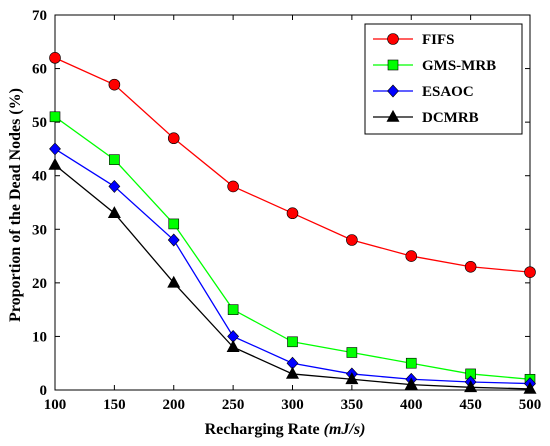 This screenshot has height=446, width=550. I want to click on legend-item: ESAOC, so click(423, 92).